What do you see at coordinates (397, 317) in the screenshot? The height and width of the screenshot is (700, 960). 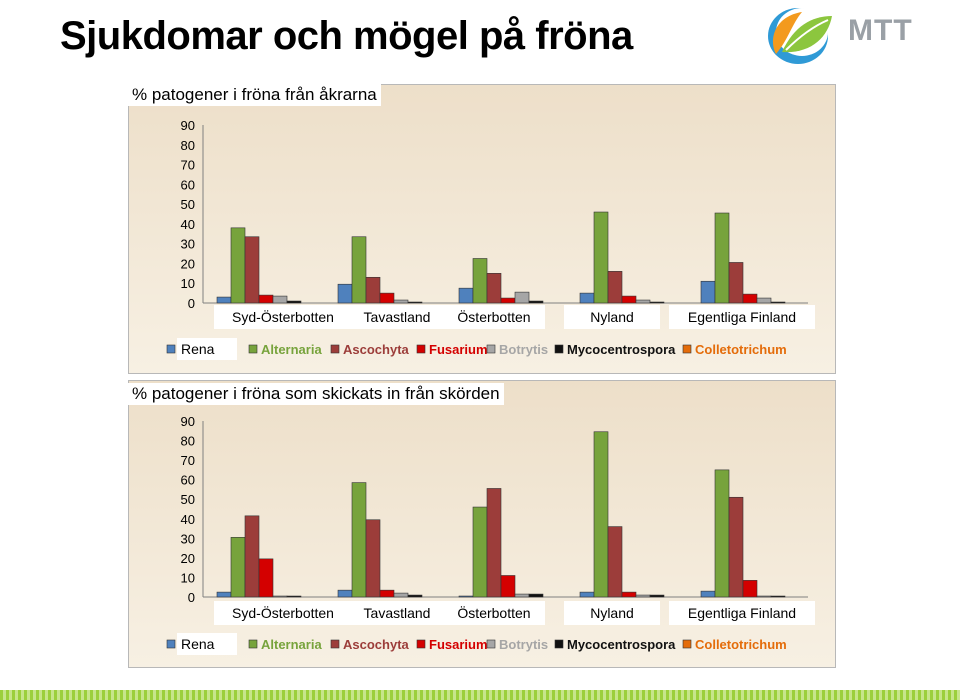 I see `category-label: Tavastland` at bounding box center [397, 317].